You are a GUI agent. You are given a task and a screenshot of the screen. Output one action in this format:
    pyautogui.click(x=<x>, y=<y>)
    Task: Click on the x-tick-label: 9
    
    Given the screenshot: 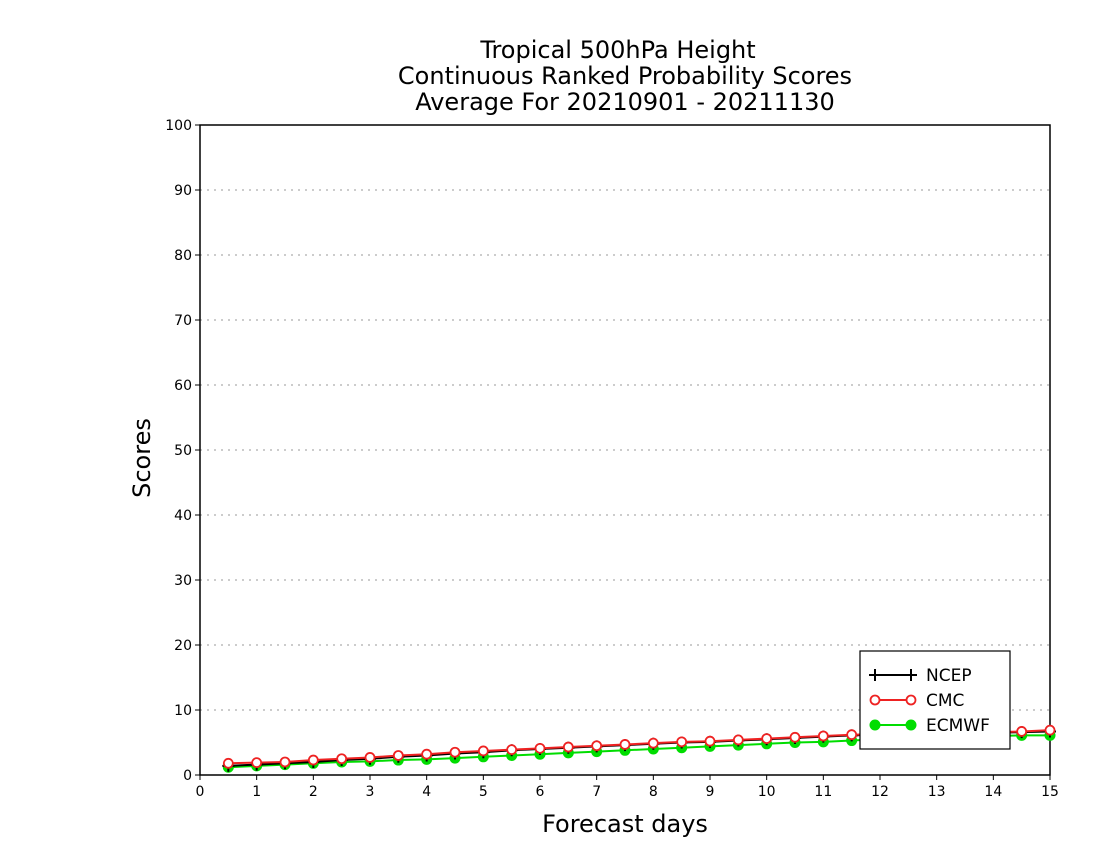 What is the action you would take?
    pyautogui.click(x=710, y=792)
    